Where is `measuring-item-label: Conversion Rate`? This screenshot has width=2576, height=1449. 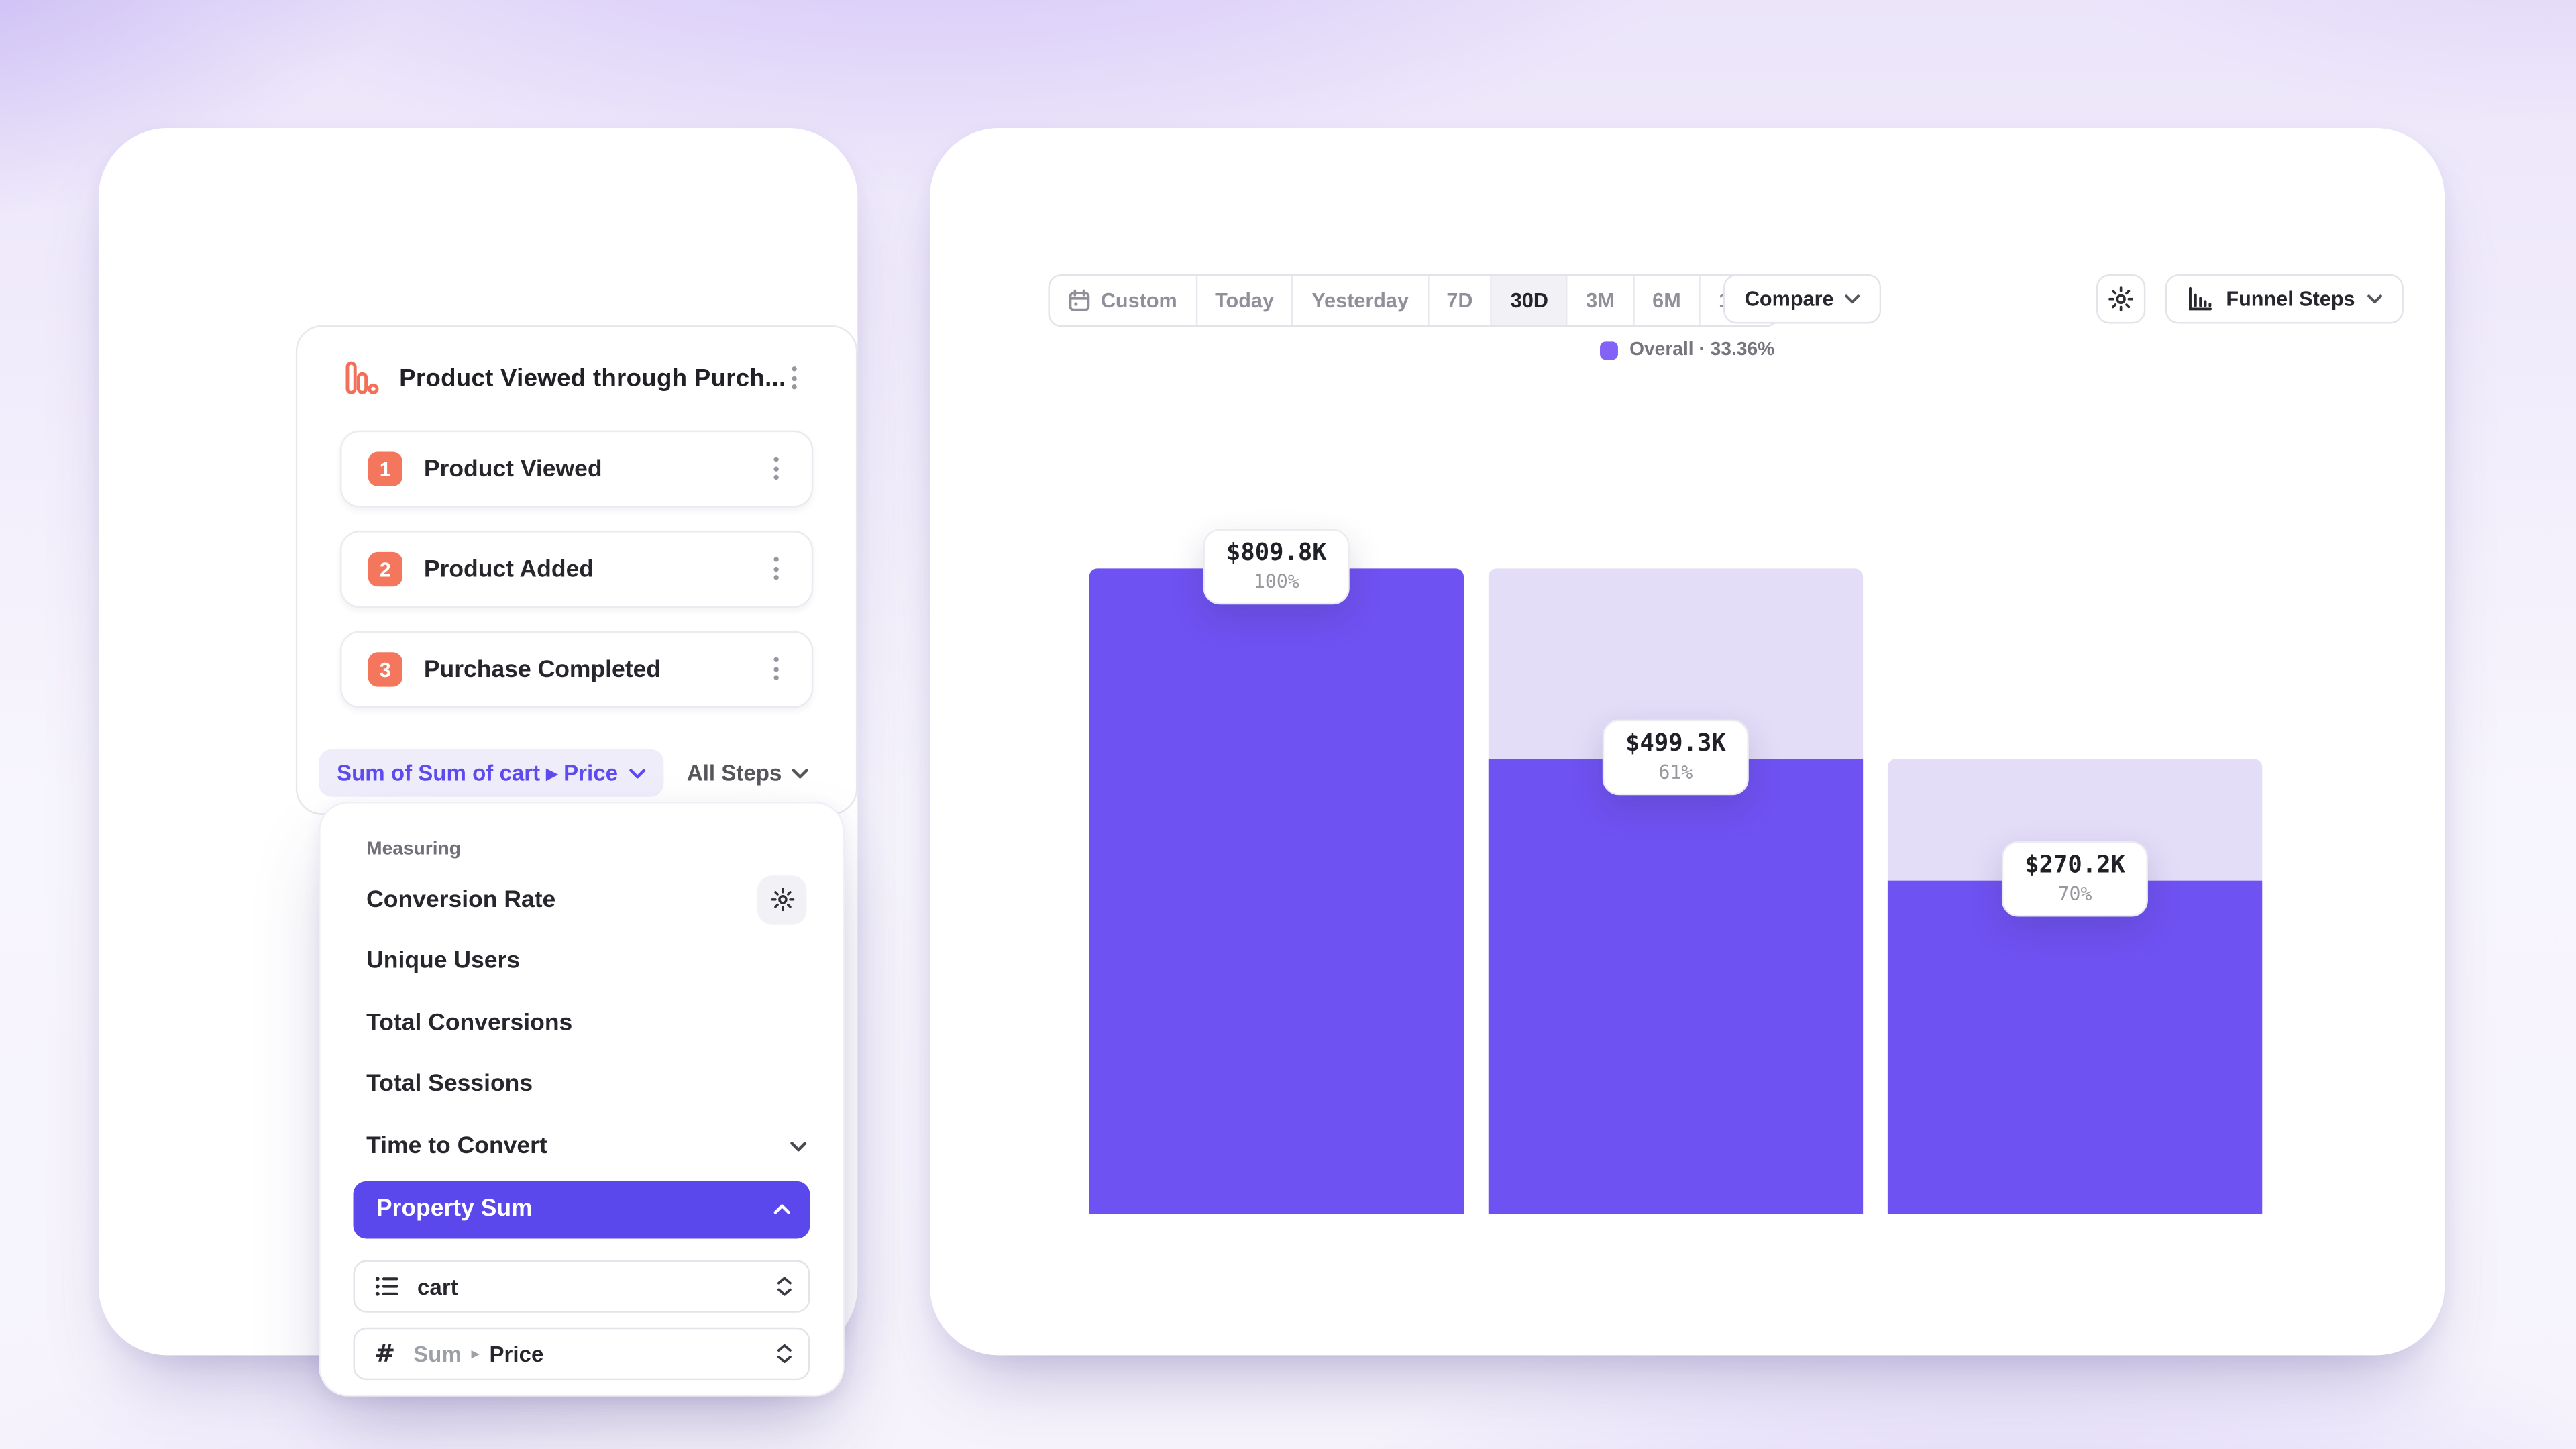 measuring-item-label: Conversion Rate is located at coordinates (461, 900).